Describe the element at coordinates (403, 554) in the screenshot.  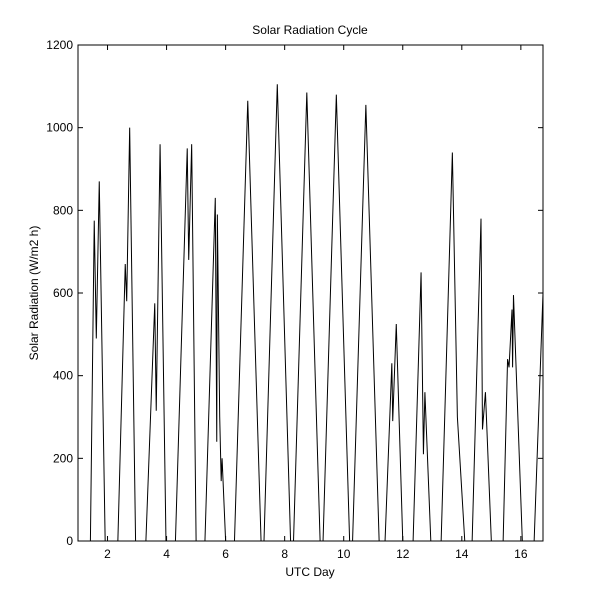
I see `x-tick-label: 12` at that location.